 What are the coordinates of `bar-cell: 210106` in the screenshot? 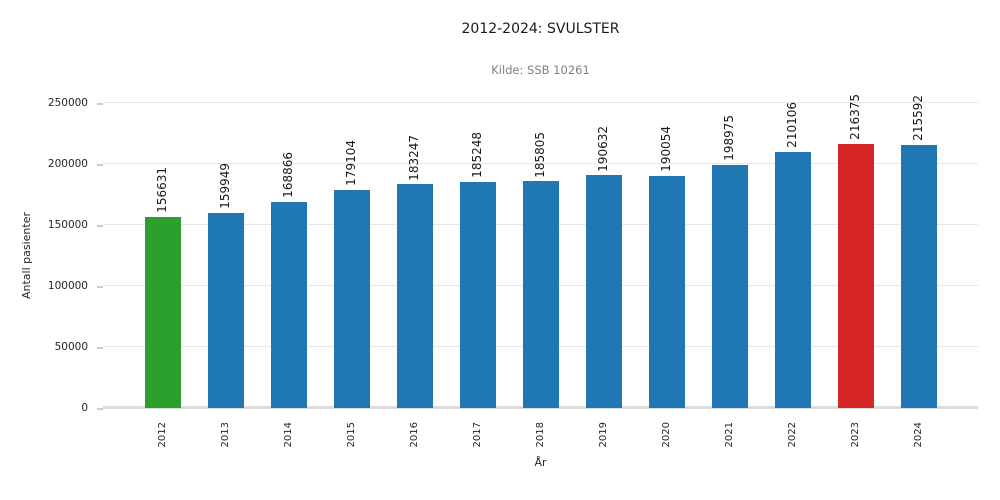 It's located at (792, 254).